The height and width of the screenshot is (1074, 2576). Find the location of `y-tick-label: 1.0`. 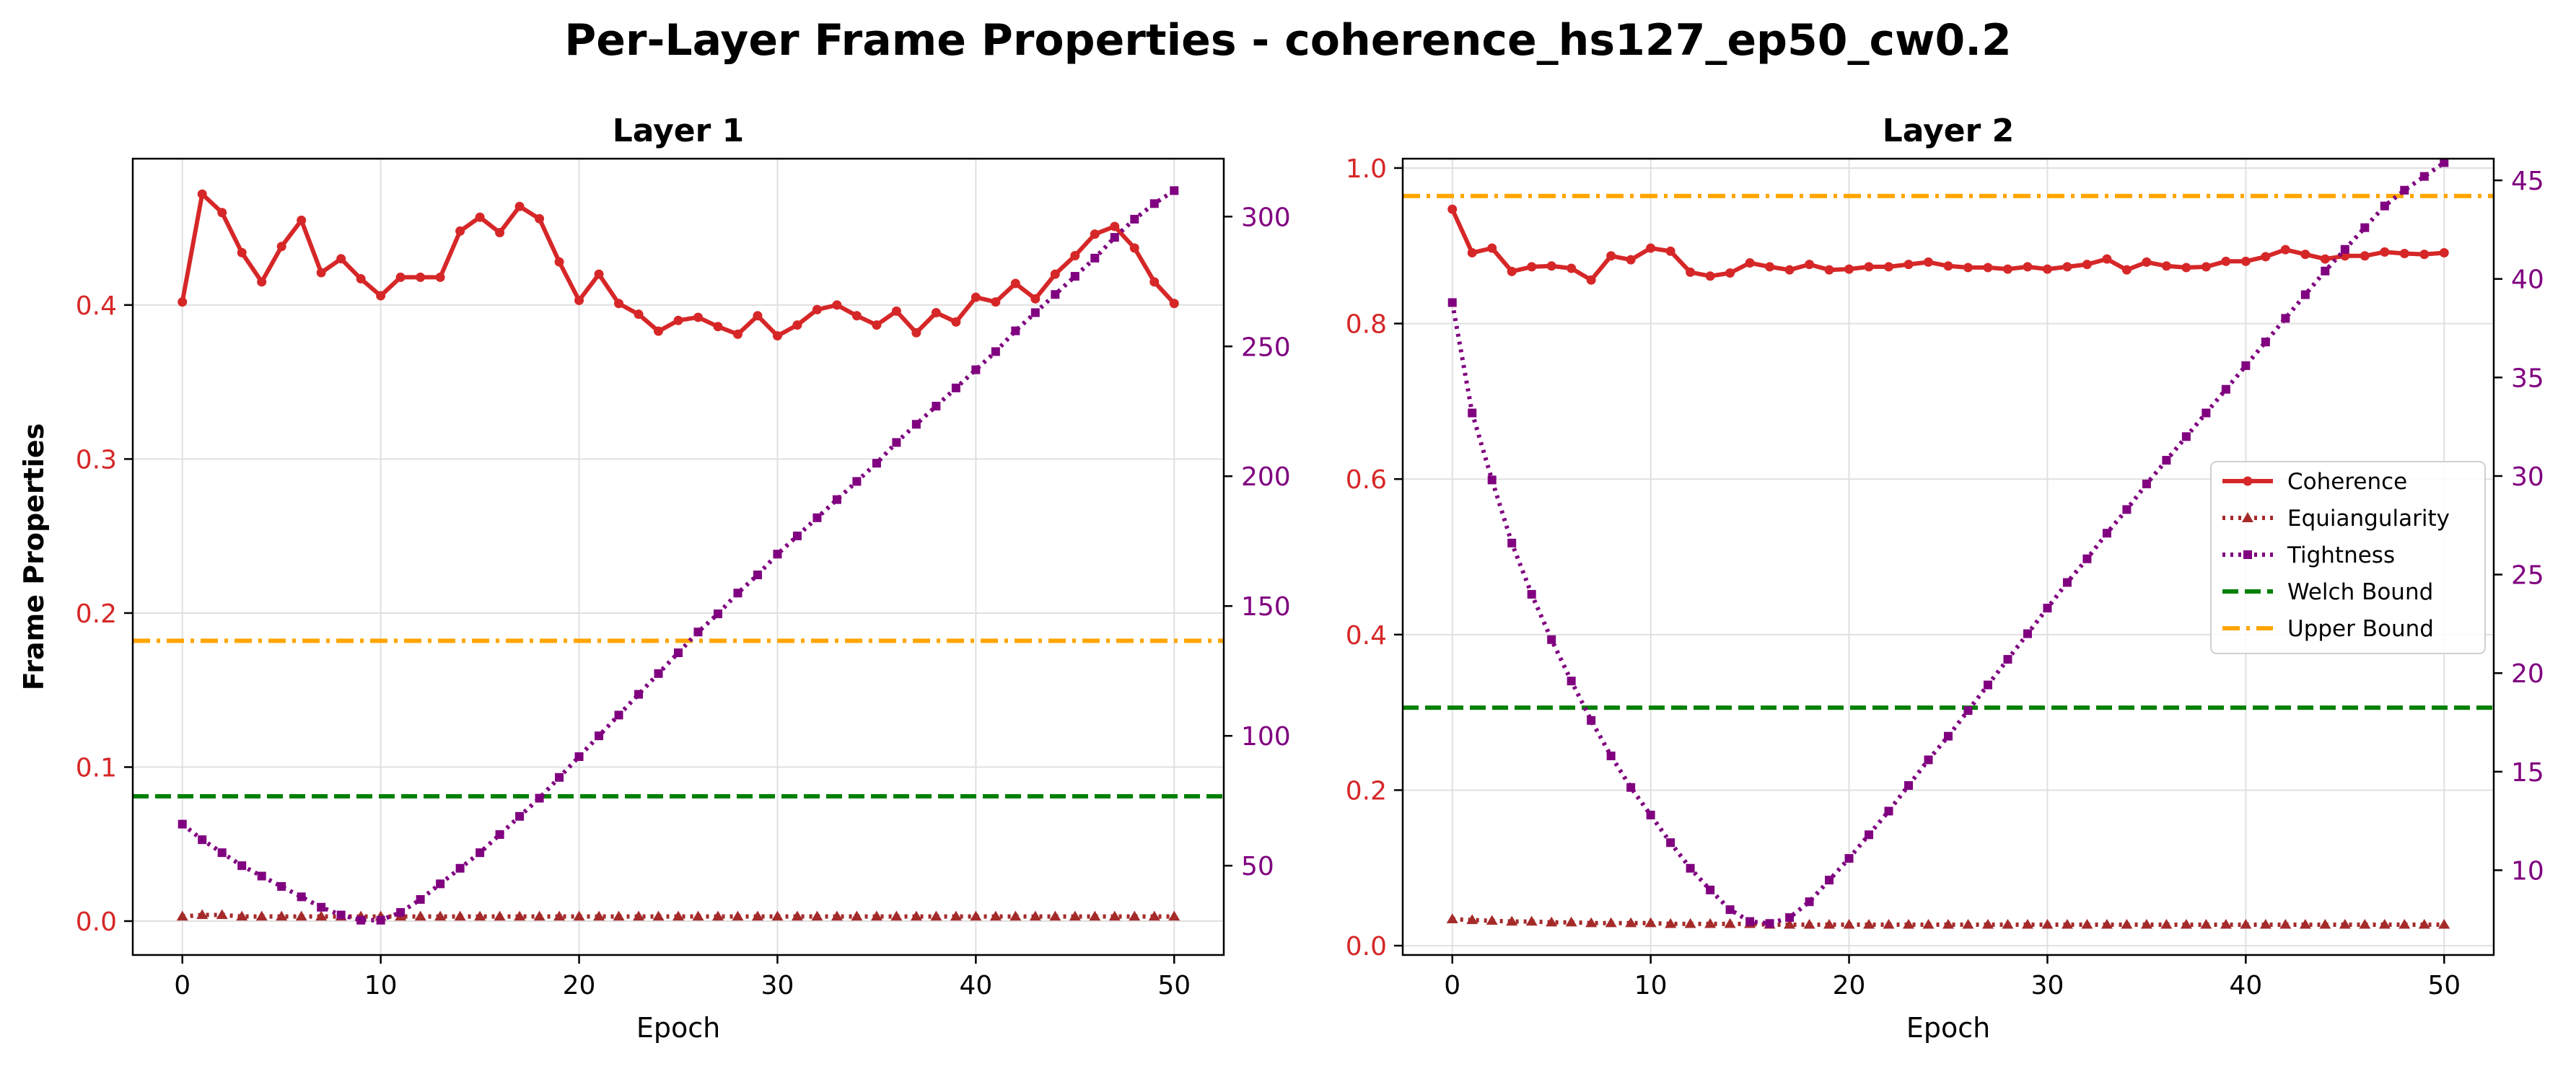

y-tick-label: 1.0 is located at coordinates (1366, 169).